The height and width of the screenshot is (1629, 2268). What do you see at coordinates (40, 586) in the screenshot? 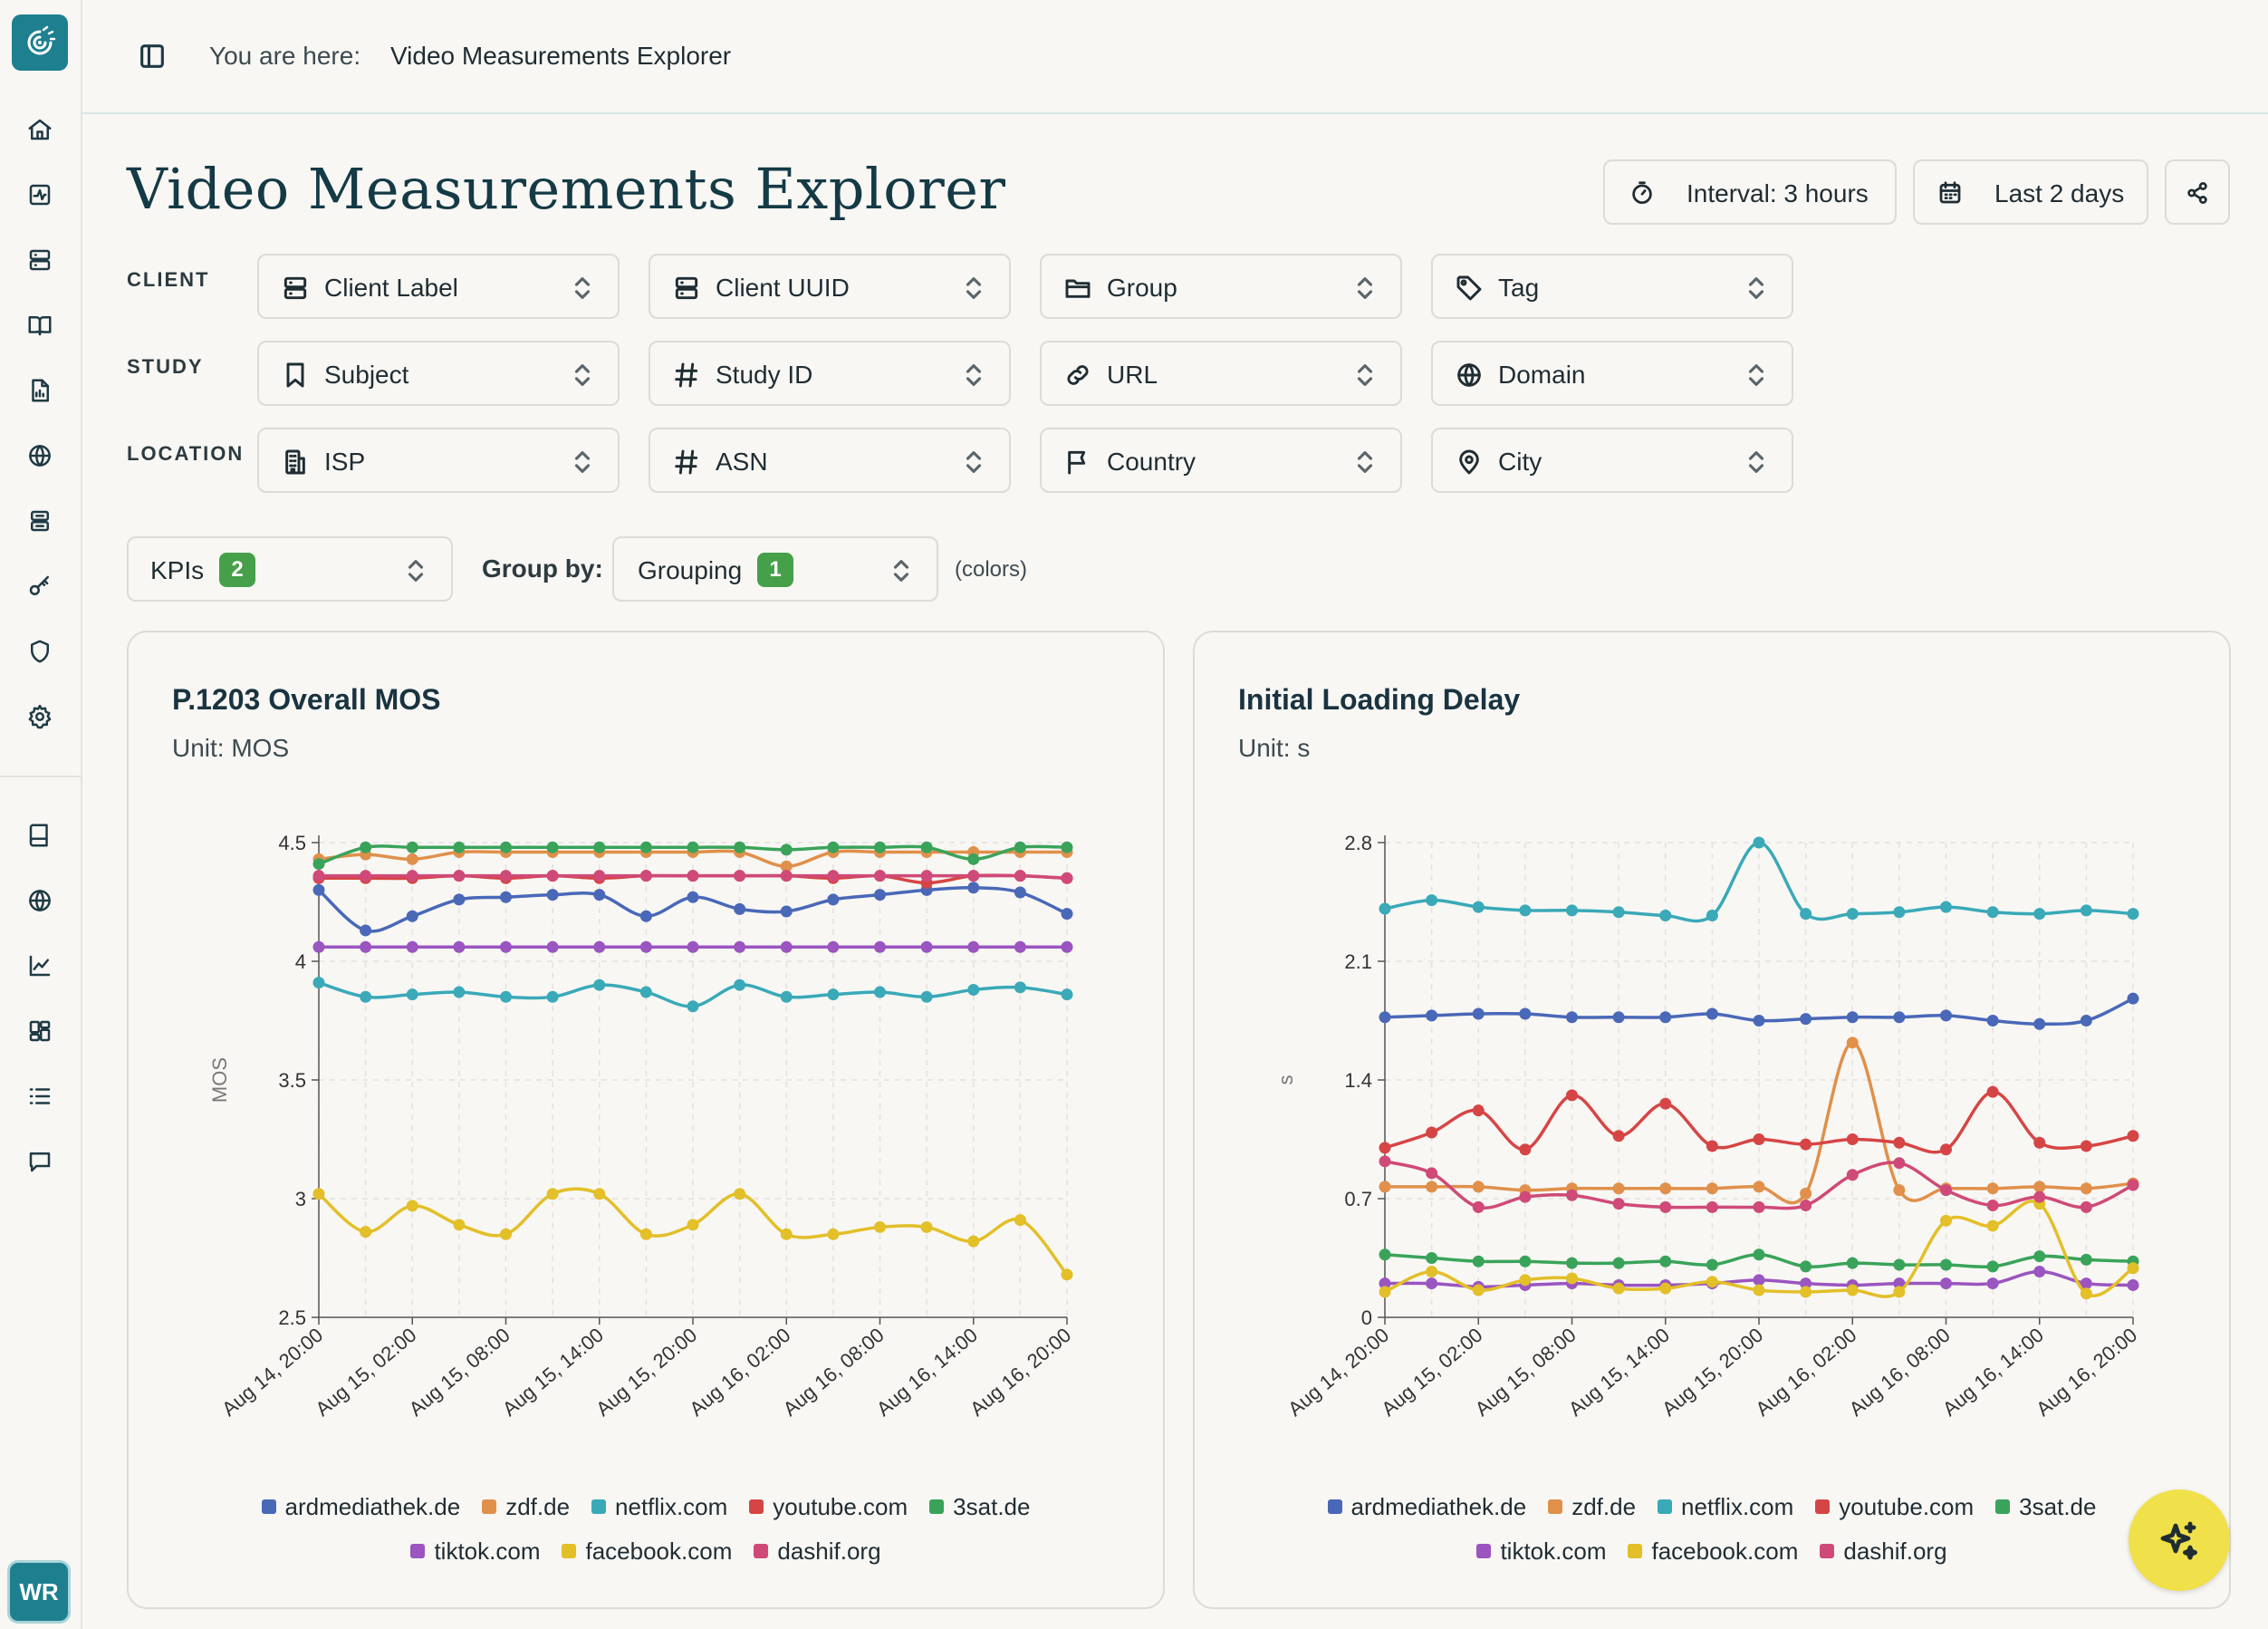
I see `key-icon` at bounding box center [40, 586].